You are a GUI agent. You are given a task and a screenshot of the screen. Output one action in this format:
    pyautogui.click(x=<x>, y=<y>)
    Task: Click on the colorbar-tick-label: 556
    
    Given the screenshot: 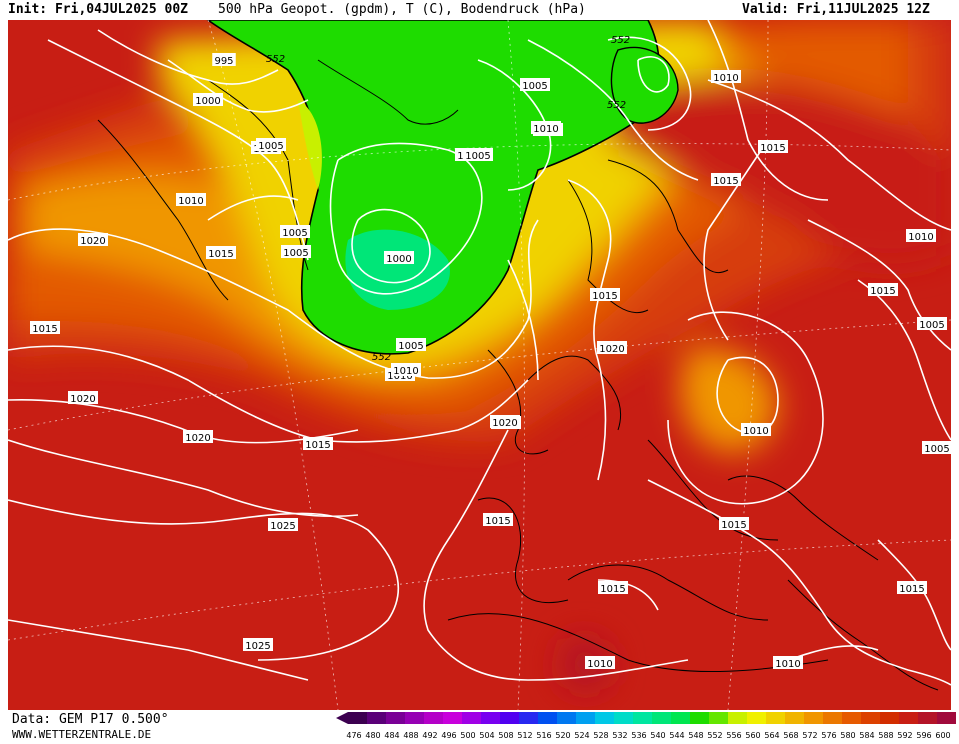 What is the action you would take?
    pyautogui.click(x=733, y=735)
    